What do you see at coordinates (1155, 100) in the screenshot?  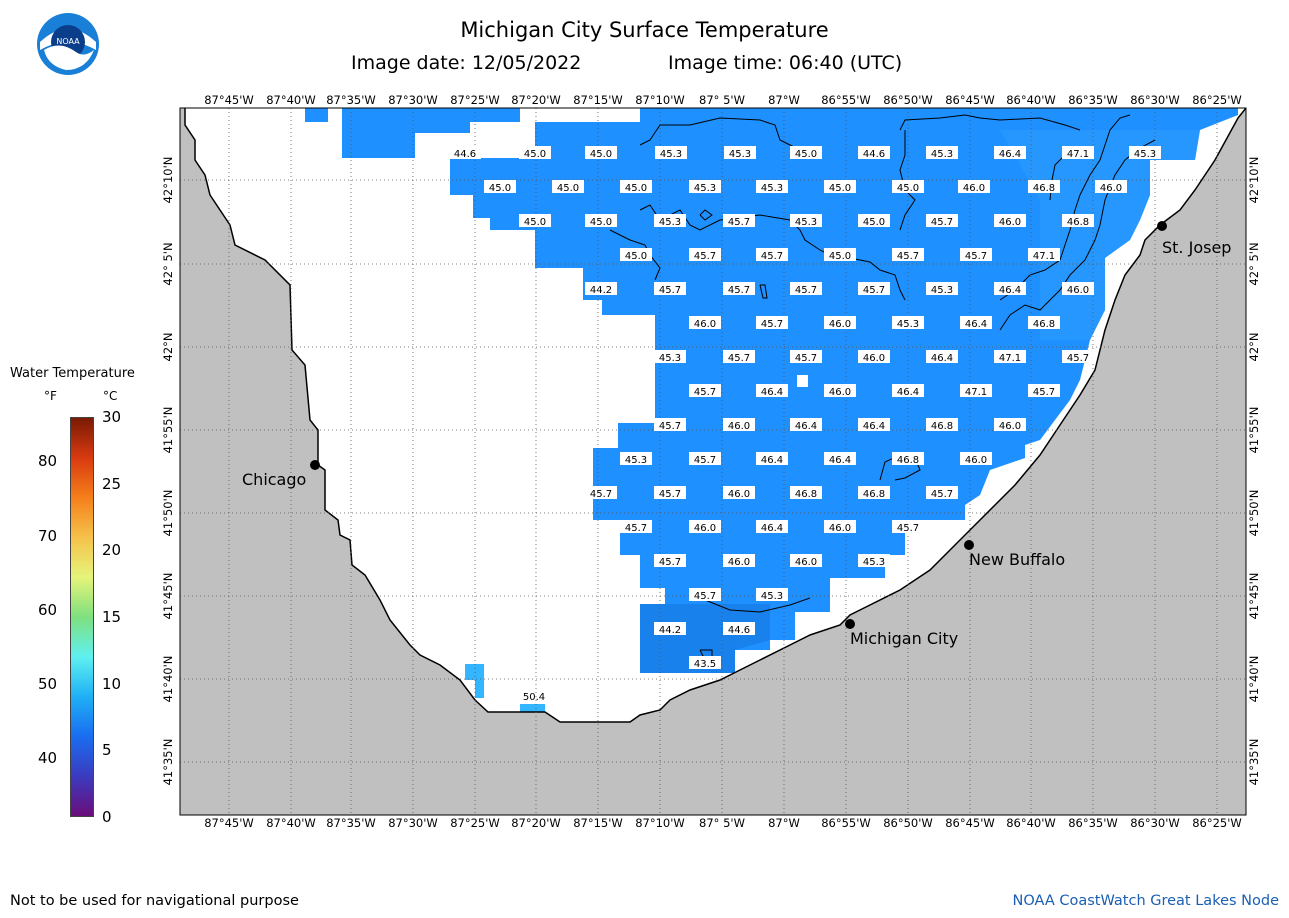 I see `longitude-label: 86°30'W` at bounding box center [1155, 100].